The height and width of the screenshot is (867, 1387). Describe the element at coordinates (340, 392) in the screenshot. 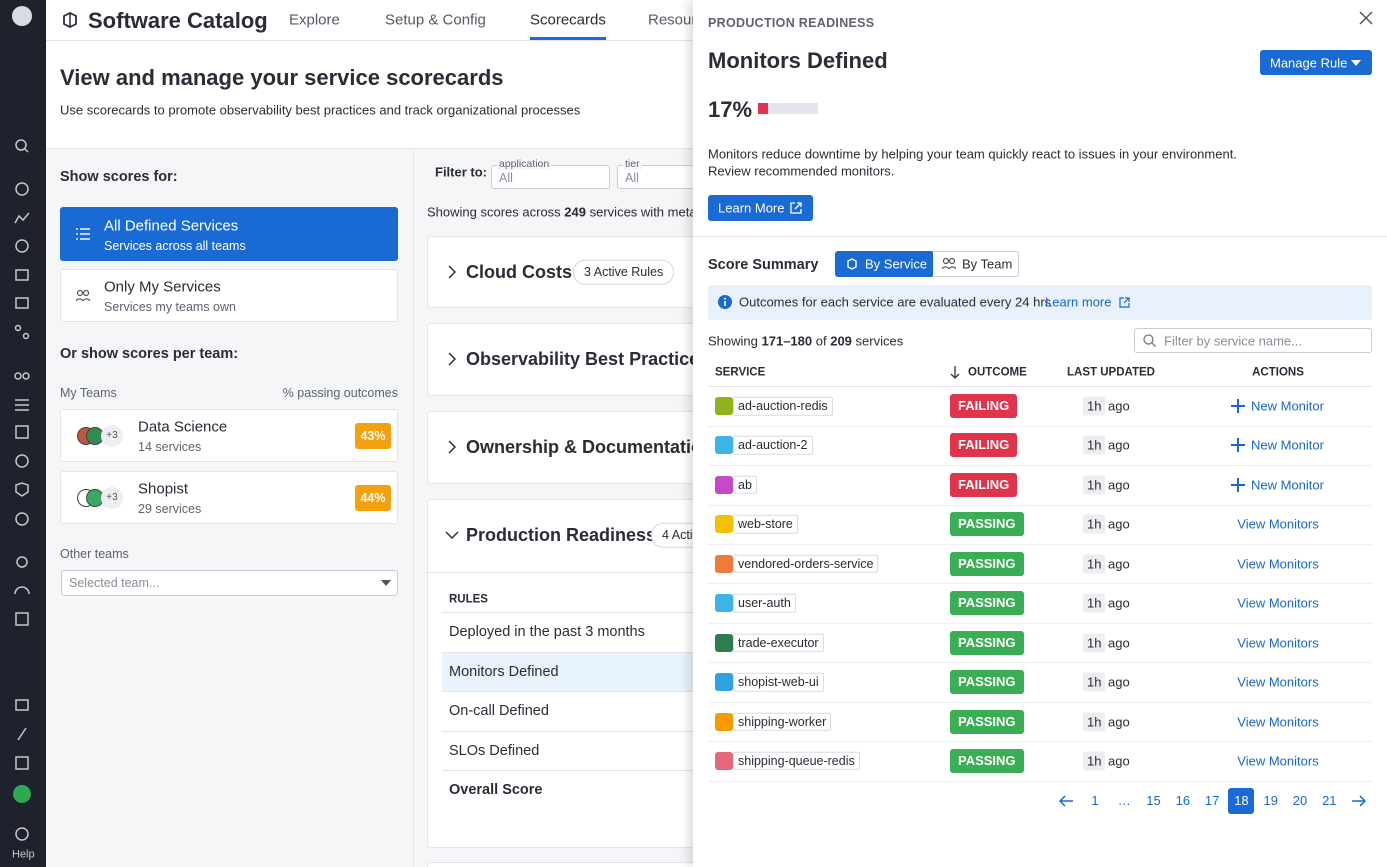

I see `passing-label: % passing outcomes` at that location.